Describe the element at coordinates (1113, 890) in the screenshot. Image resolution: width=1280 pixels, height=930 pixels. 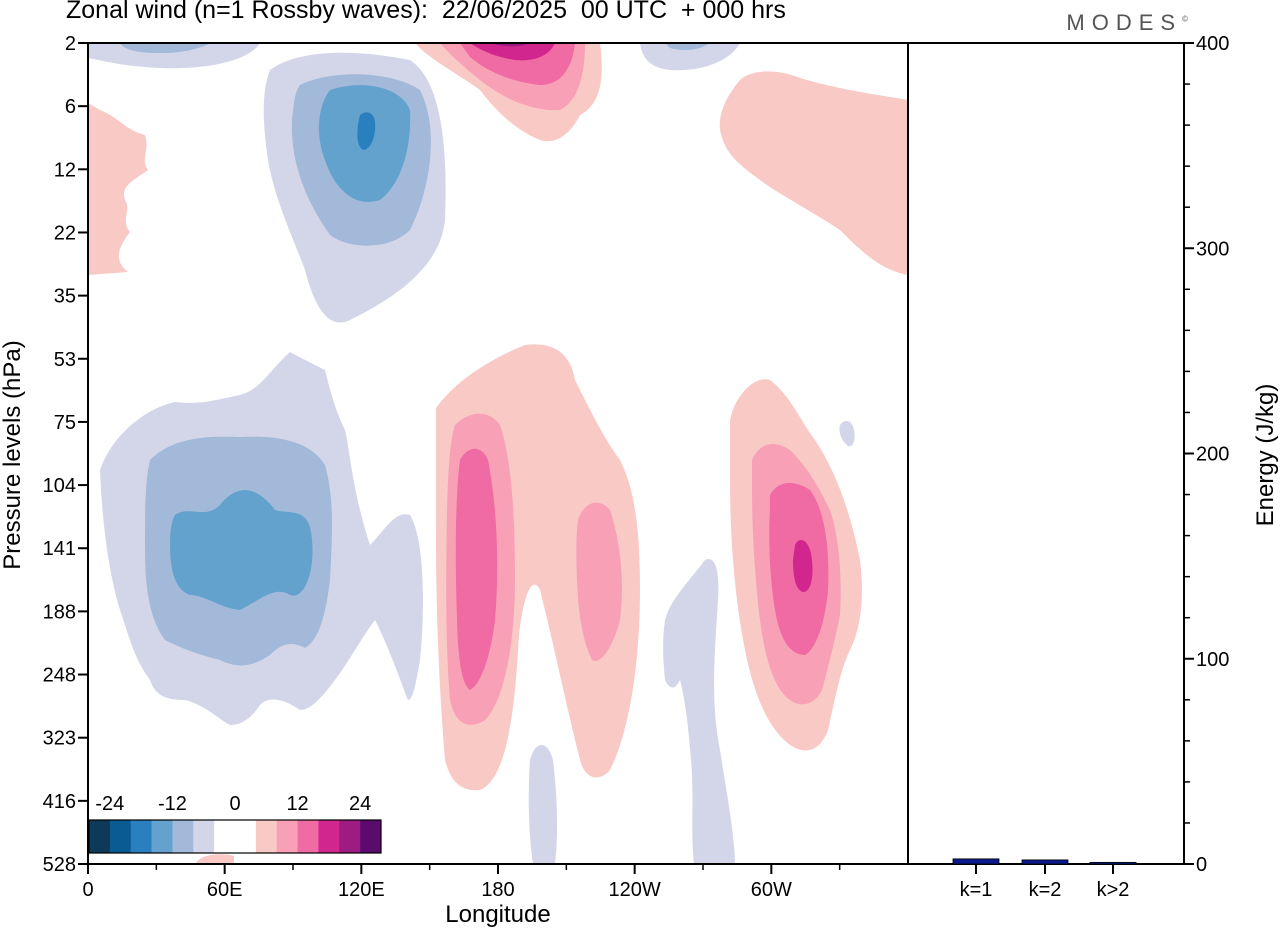
I see `energy-category-label: k>2` at that location.